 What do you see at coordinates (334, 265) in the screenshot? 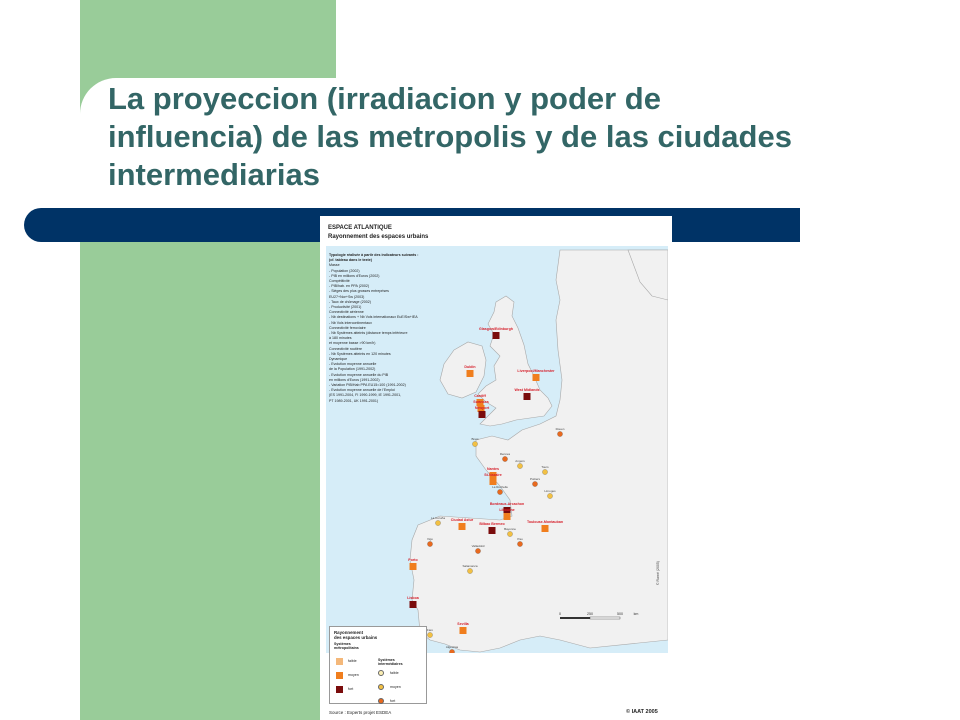
I see `indicator-line: Masse` at bounding box center [334, 265].